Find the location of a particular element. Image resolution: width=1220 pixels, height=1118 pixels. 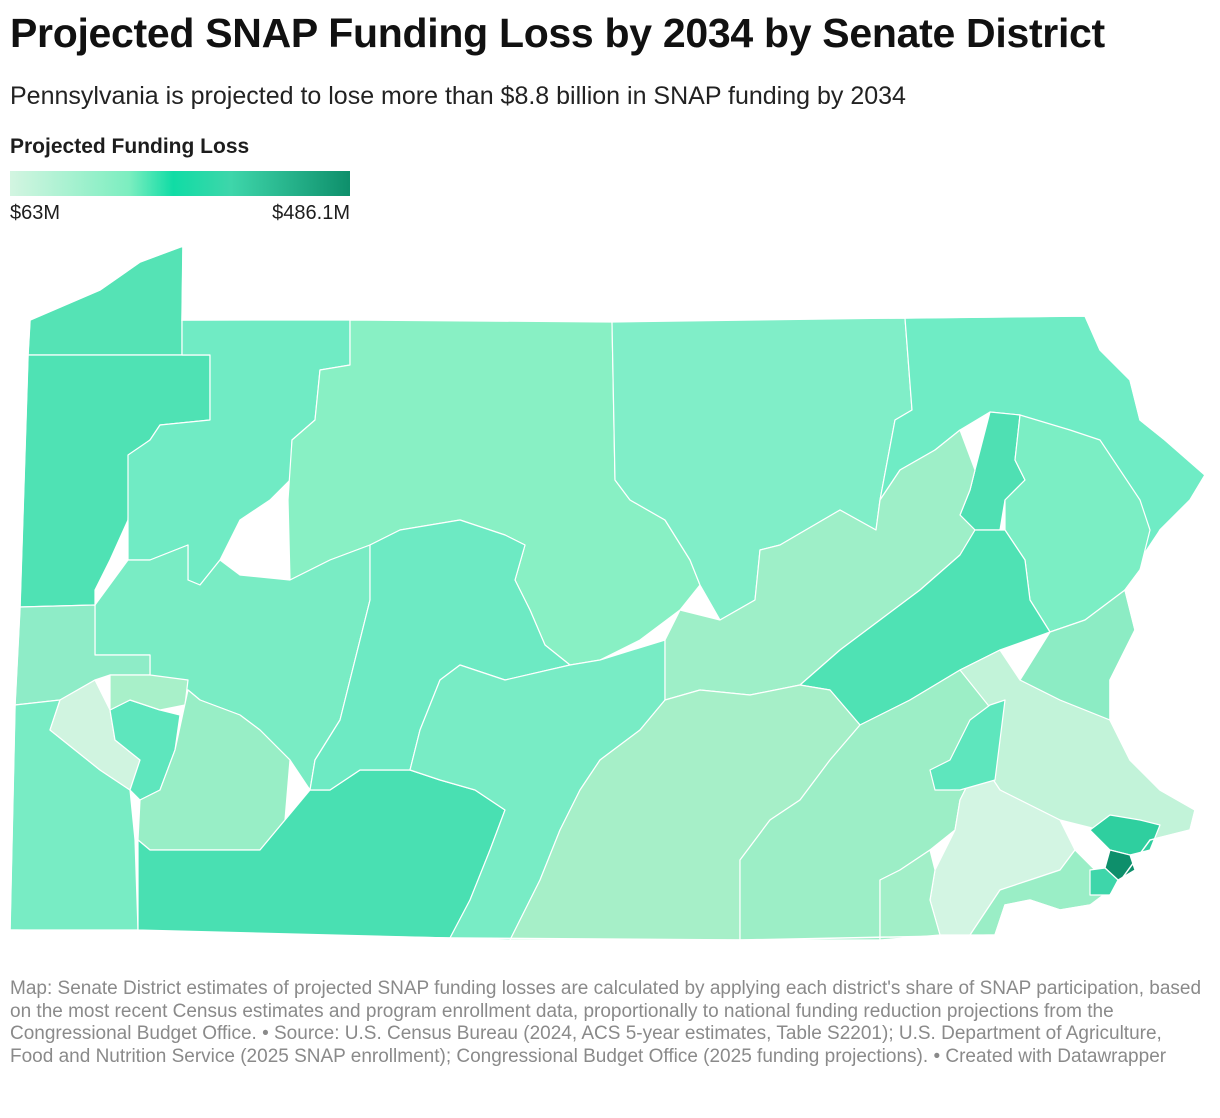

legend-color-scale is located at coordinates (180, 183).